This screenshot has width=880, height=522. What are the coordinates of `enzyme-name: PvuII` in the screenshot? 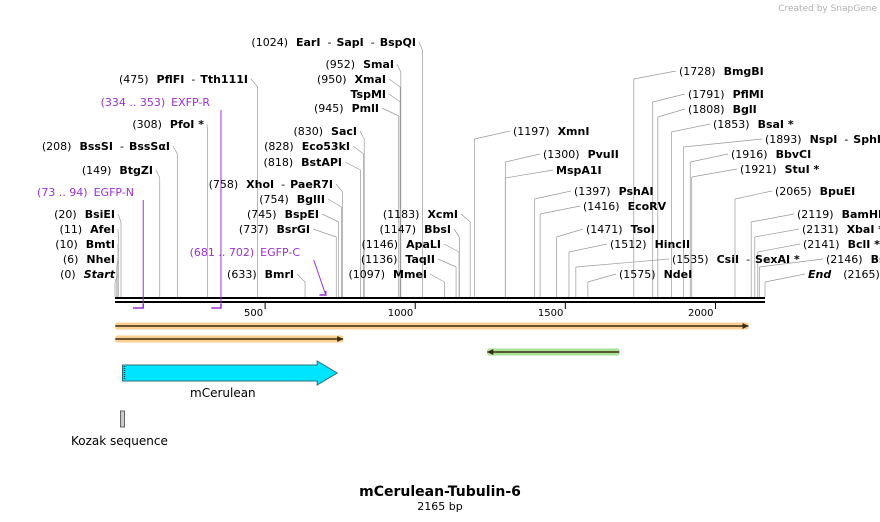 It's located at (603, 154).